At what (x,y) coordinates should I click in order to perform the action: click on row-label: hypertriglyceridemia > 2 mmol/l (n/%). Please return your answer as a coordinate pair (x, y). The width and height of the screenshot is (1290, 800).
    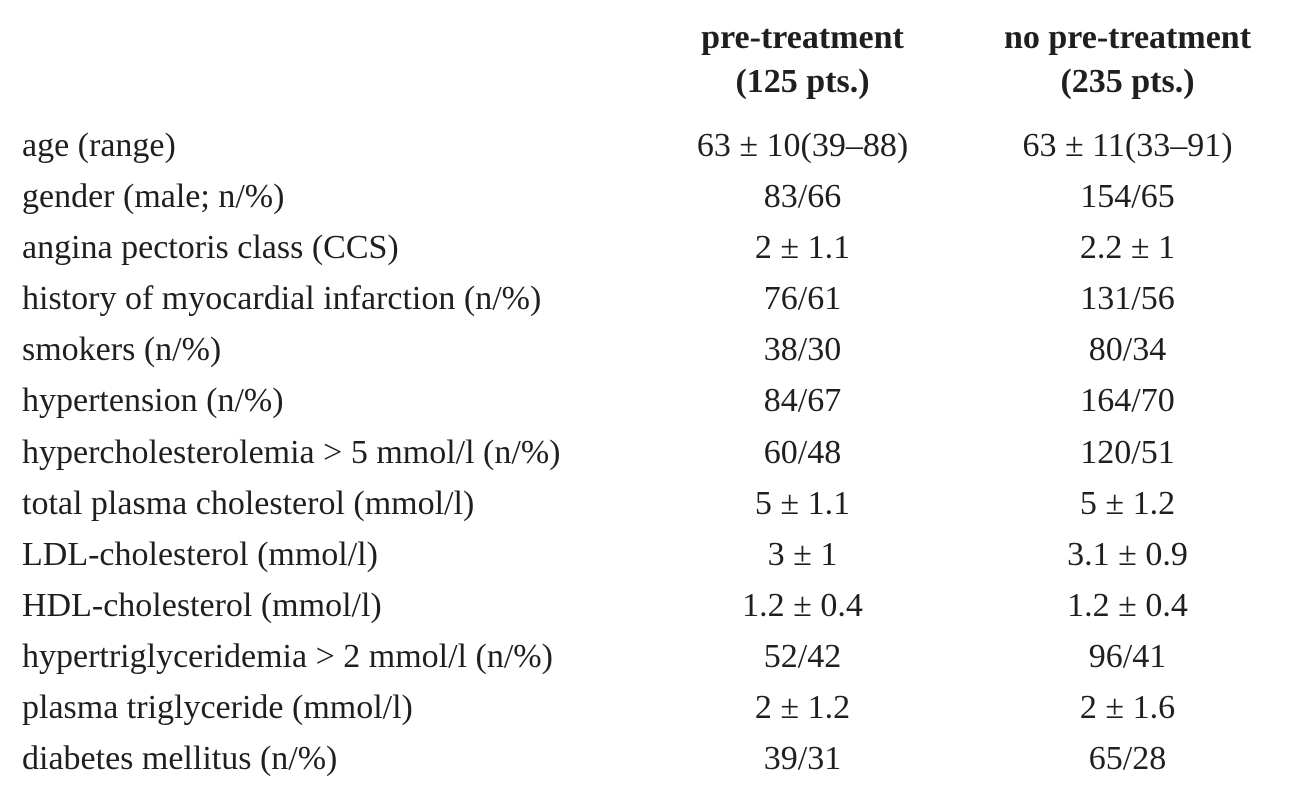
    Looking at the image, I should click on (287, 656).